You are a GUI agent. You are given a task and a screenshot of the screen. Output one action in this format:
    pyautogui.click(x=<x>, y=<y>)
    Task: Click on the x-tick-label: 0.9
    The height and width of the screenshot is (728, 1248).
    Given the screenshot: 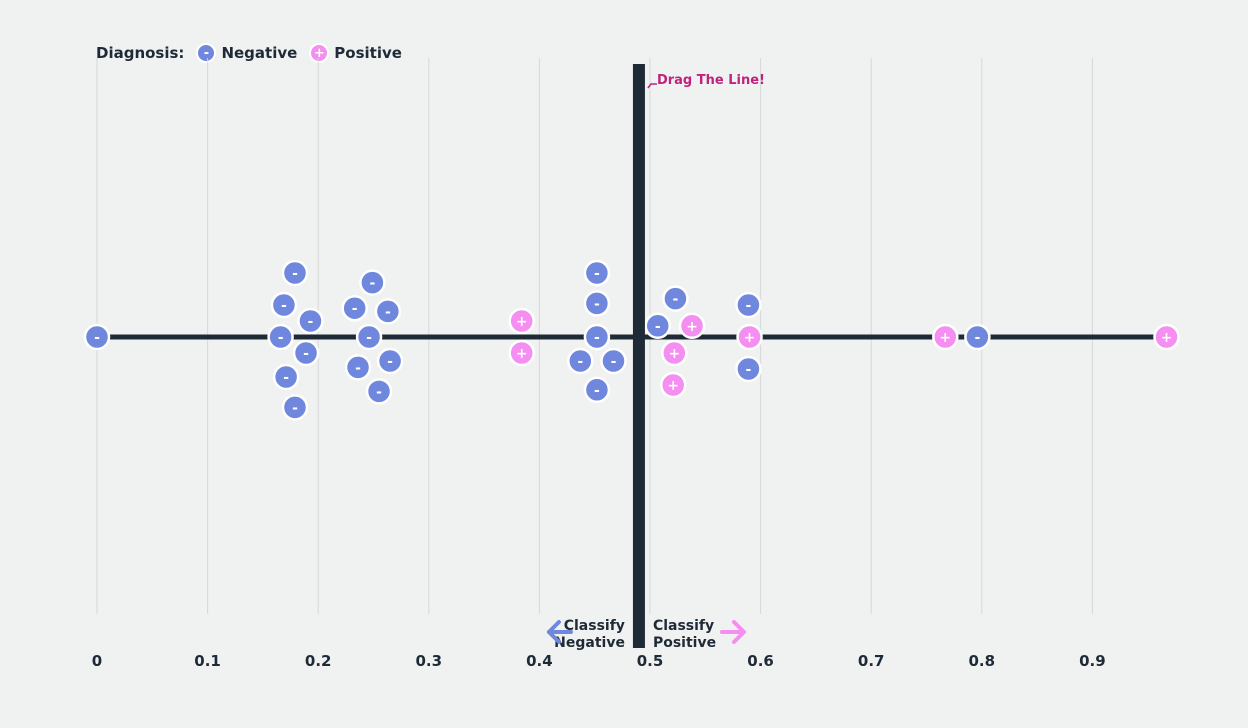 What is the action you would take?
    pyautogui.click(x=1092, y=661)
    